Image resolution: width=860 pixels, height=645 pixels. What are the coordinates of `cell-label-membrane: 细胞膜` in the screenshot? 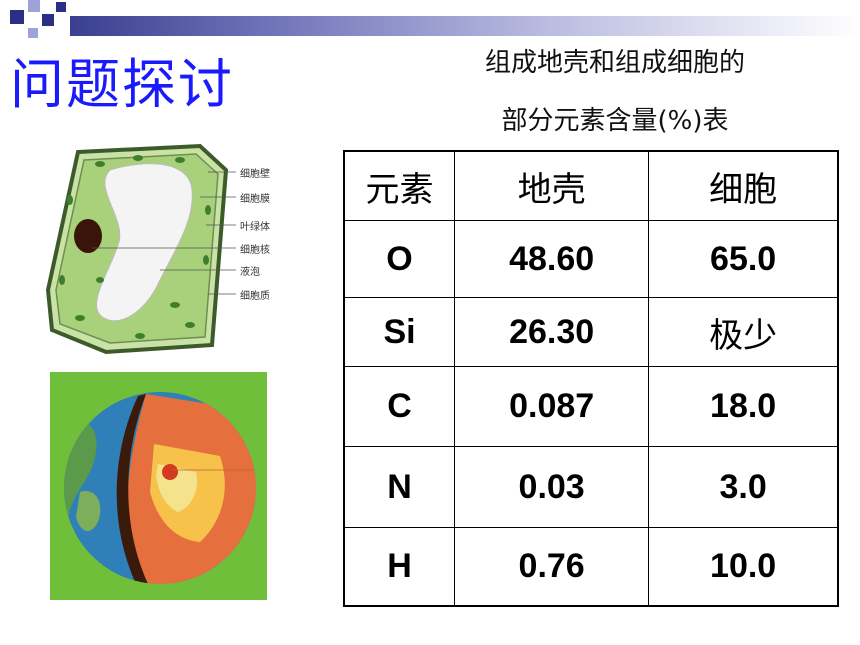 It's located at (255, 199).